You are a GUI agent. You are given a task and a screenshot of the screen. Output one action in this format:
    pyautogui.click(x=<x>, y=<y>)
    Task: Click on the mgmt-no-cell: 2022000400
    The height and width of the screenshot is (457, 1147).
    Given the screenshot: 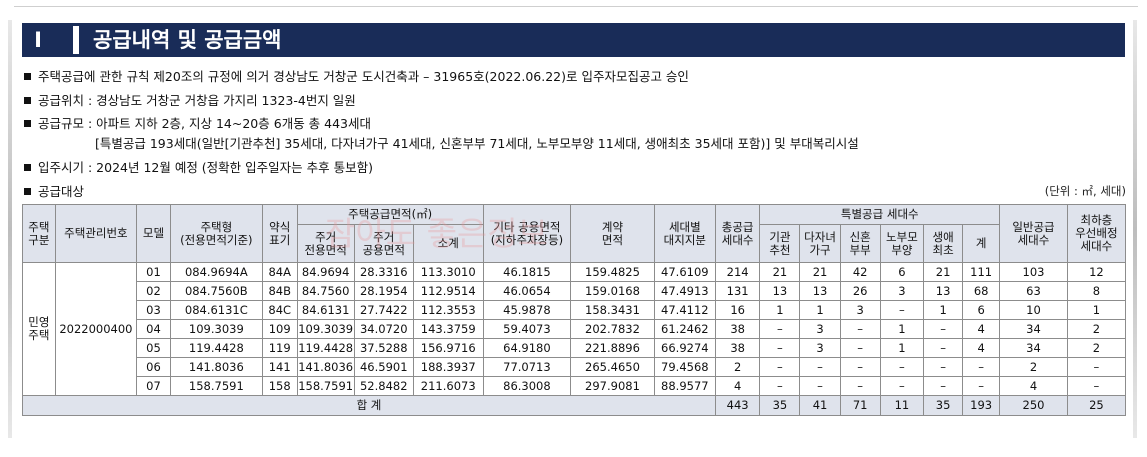 What is the action you would take?
    pyautogui.click(x=96, y=329)
    